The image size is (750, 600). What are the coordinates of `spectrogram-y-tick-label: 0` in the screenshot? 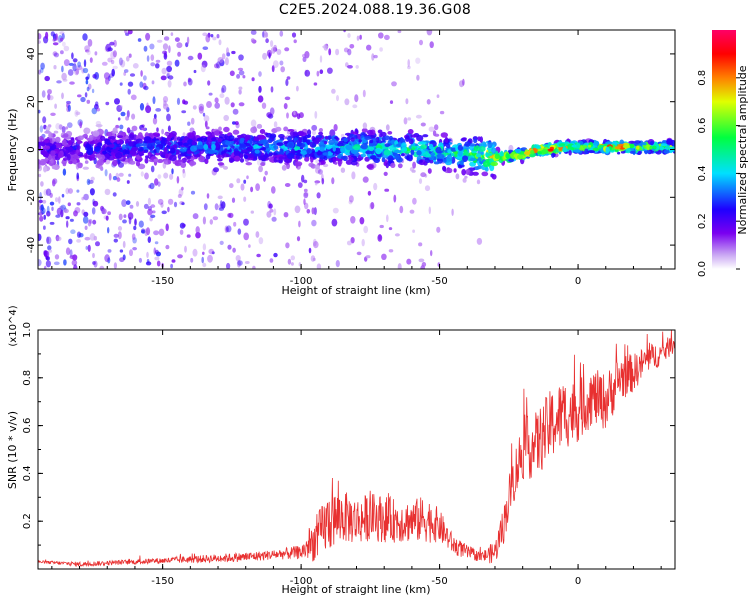 It's located at (31, 149).